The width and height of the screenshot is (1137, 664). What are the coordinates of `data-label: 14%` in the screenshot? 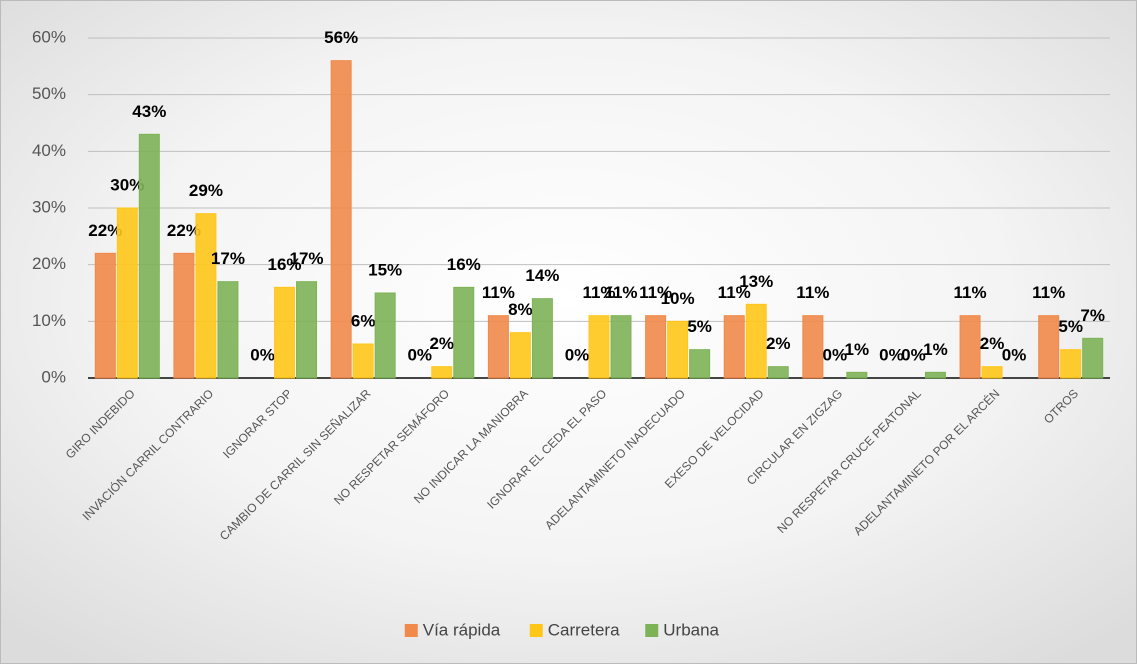 It's located at (542, 275).